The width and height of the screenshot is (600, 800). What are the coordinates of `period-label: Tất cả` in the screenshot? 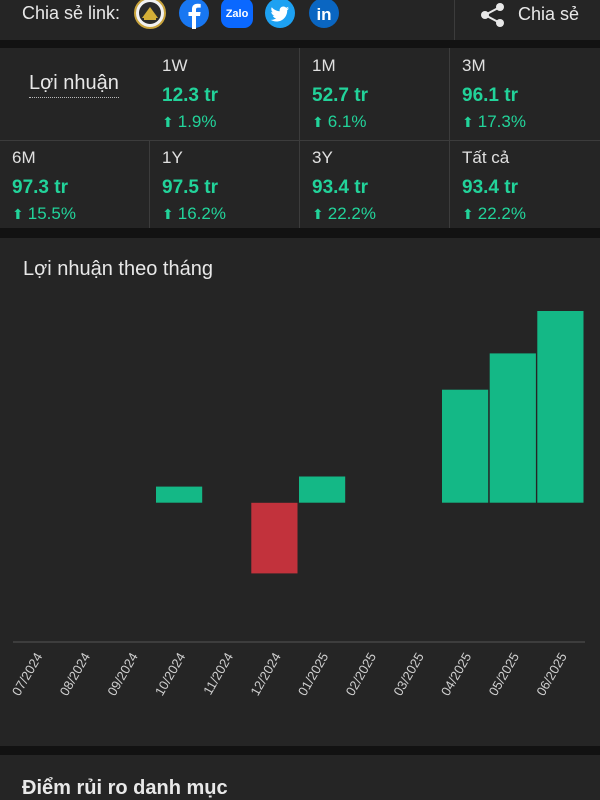 It's located at (486, 157).